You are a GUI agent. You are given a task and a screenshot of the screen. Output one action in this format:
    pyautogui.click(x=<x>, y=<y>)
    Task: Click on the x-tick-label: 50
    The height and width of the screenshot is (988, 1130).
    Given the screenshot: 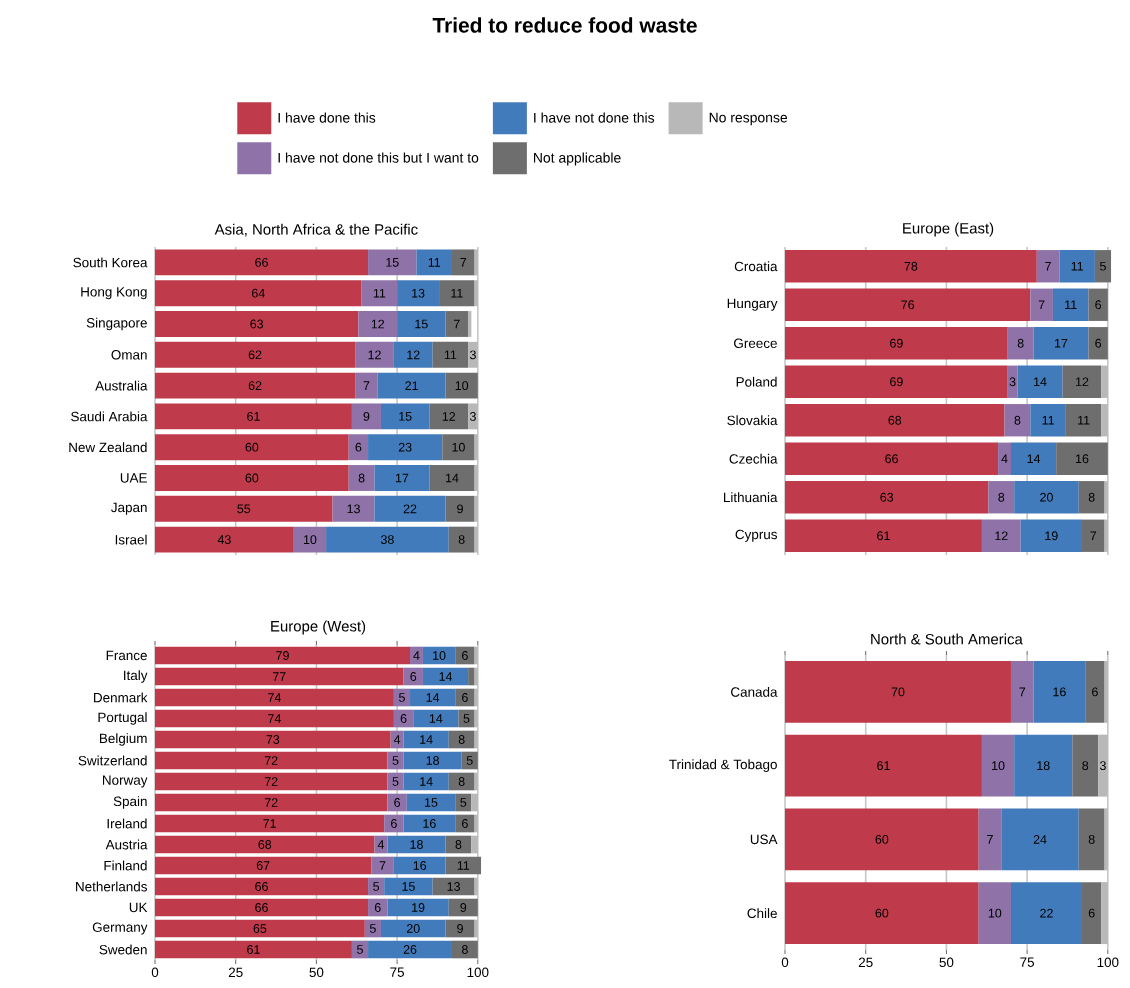 What is the action you would take?
    pyautogui.click(x=946, y=962)
    